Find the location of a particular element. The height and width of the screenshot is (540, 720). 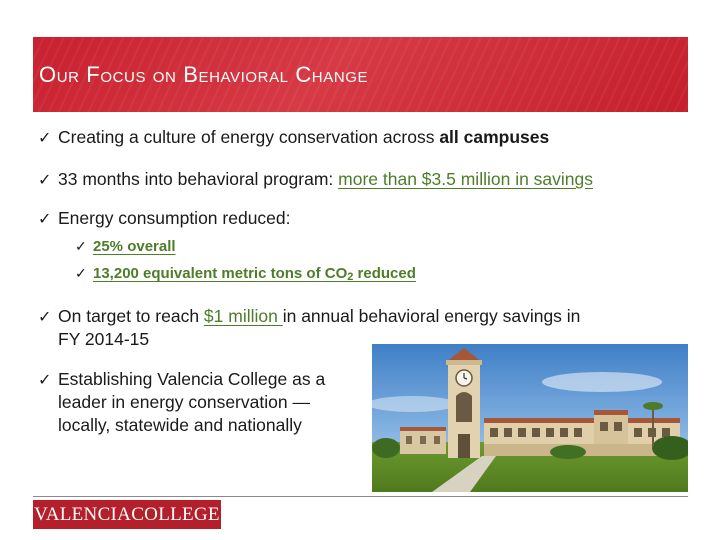

title-band: Our Focus on Behavioral Change is located at coordinates (360, 74).